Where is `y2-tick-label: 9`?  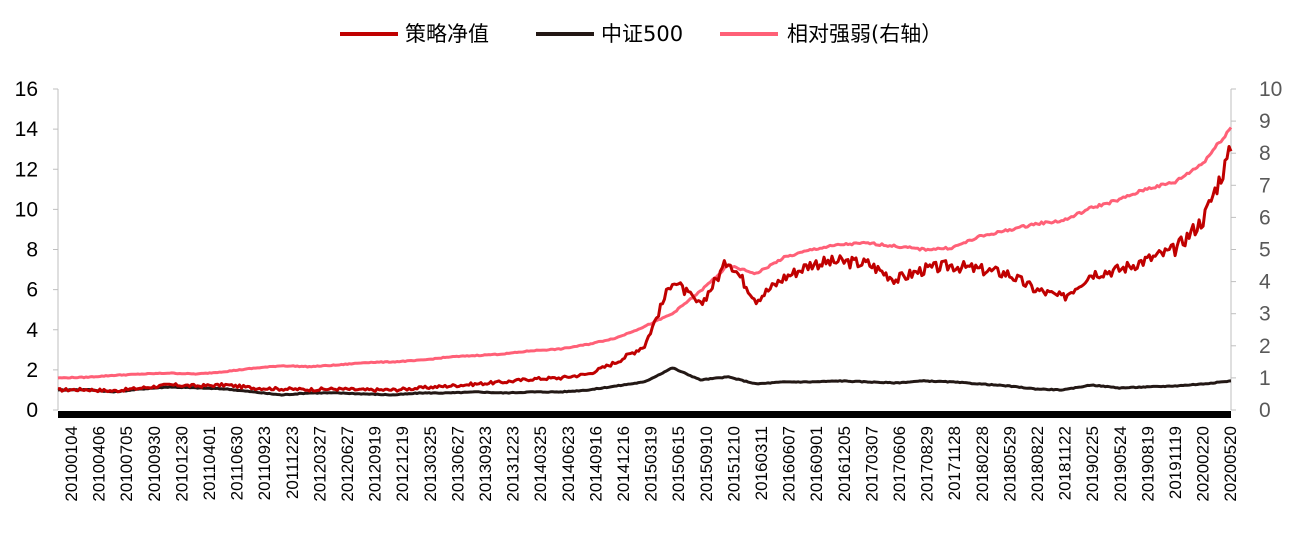
y2-tick-label: 9 is located at coordinates (1265, 121).